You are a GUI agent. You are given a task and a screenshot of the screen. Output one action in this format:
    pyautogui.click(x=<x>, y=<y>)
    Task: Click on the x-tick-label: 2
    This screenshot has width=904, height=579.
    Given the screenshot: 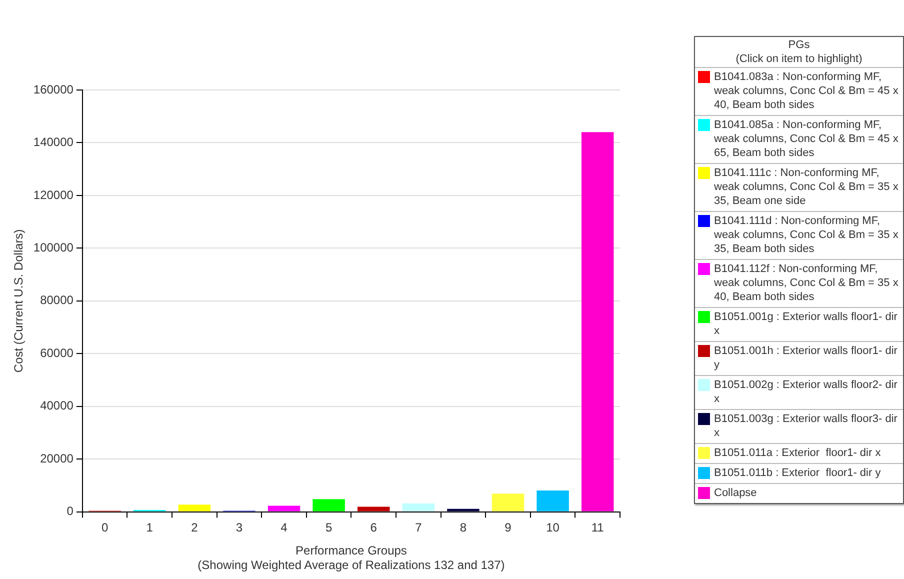 What is the action you would take?
    pyautogui.click(x=194, y=527)
    